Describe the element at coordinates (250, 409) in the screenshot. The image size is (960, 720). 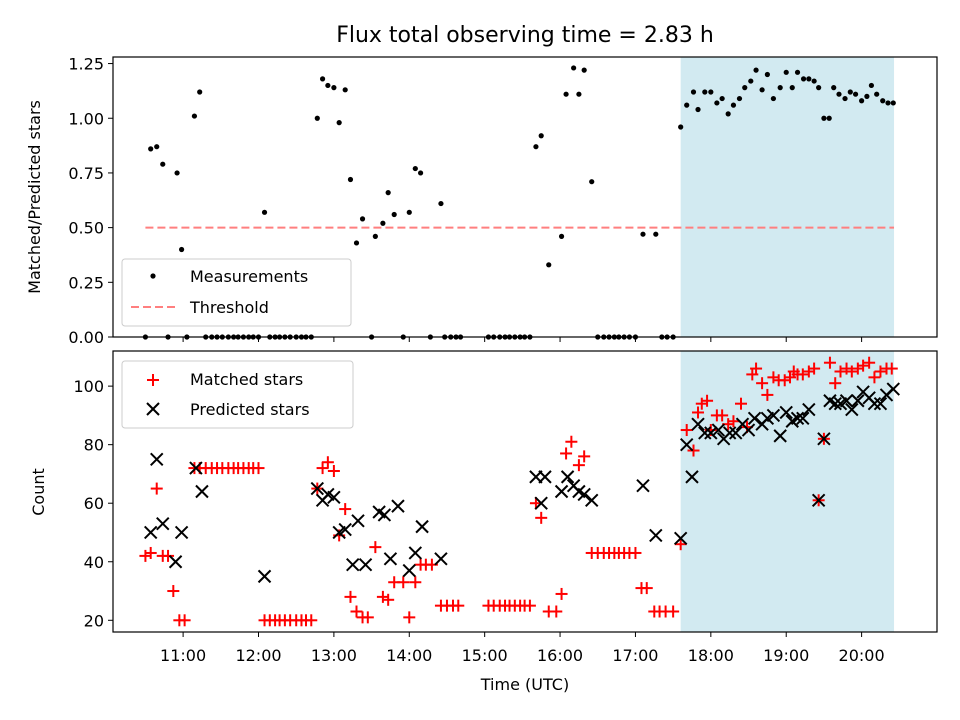
I see `legend-predicted-label: Predicted stars` at that location.